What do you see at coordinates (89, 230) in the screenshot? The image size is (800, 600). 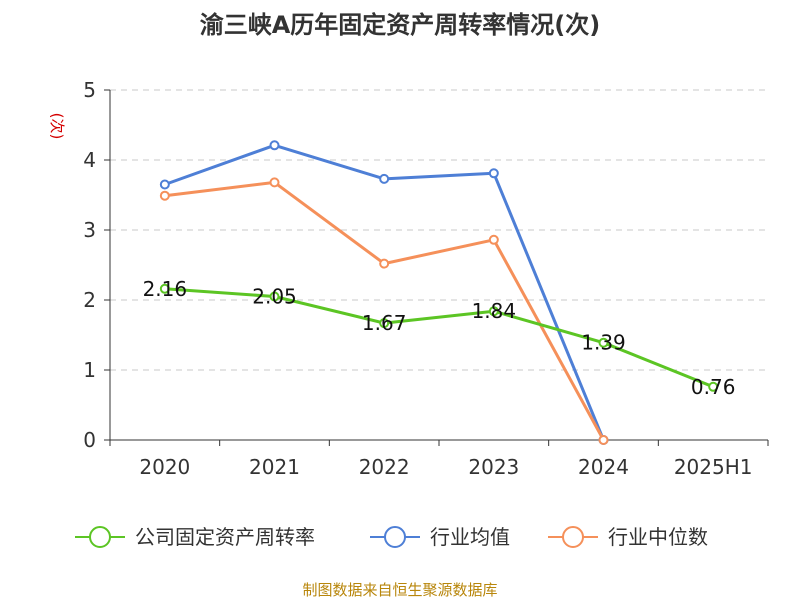 I see `y-tick-label: 3` at bounding box center [89, 230].